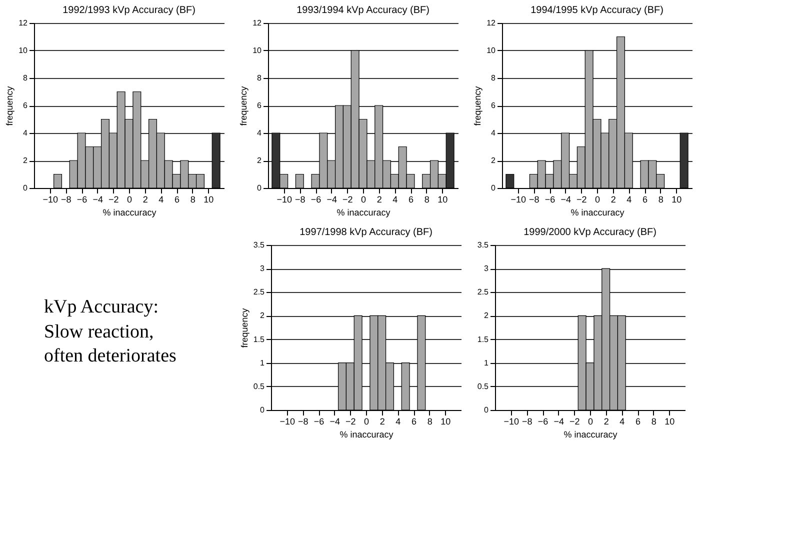 This screenshot has height=543, width=786. Describe the element at coordinates (101, 307) in the screenshot. I see `text: kVp Accuracy:` at that location.